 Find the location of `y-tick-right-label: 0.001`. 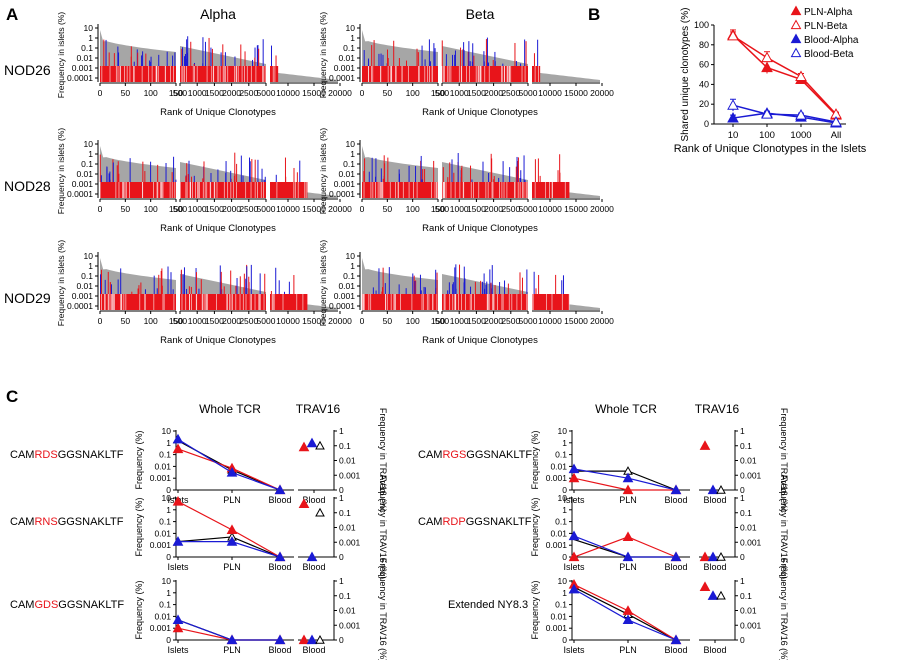

y-tick-right-label: 0.001 is located at coordinates (350, 475).